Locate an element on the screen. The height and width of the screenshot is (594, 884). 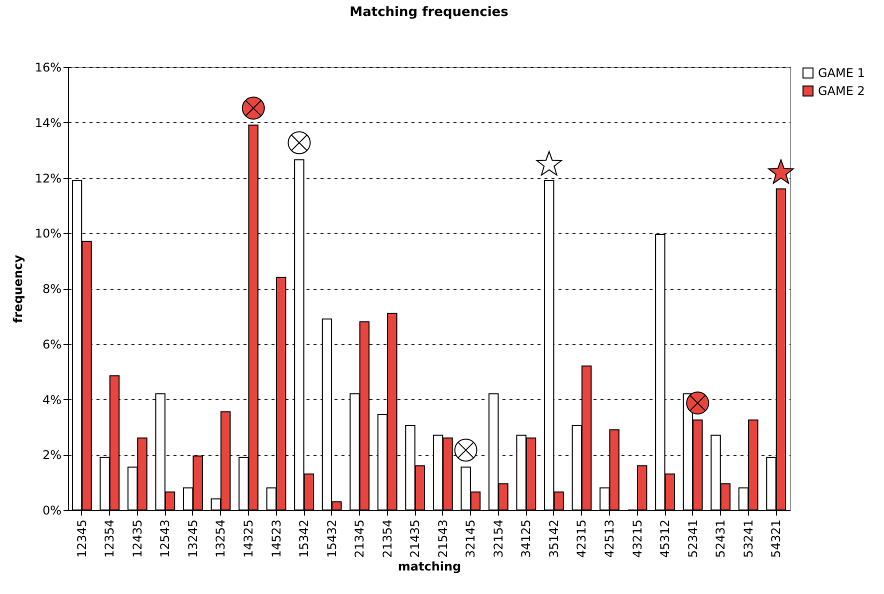
x-tick-label: 21435 is located at coordinates (415, 539).